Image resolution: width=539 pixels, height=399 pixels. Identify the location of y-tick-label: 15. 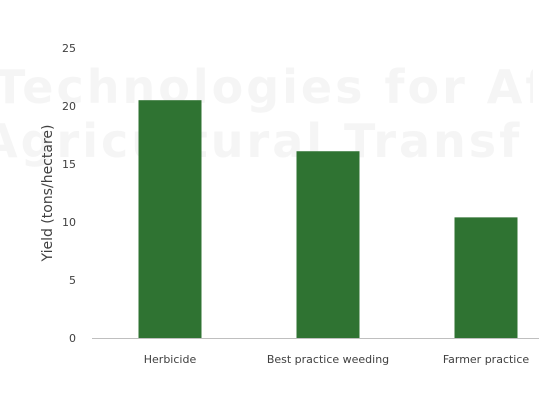
(69, 164).